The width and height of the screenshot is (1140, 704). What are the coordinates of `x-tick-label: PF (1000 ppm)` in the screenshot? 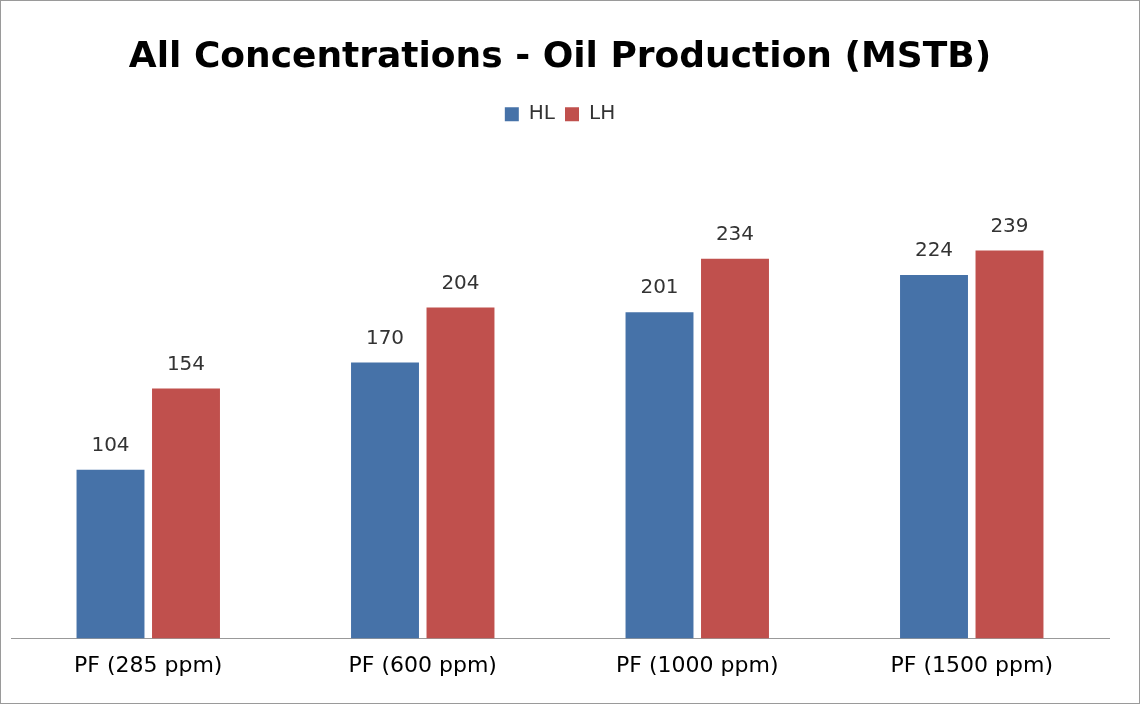 It's located at (697, 664).